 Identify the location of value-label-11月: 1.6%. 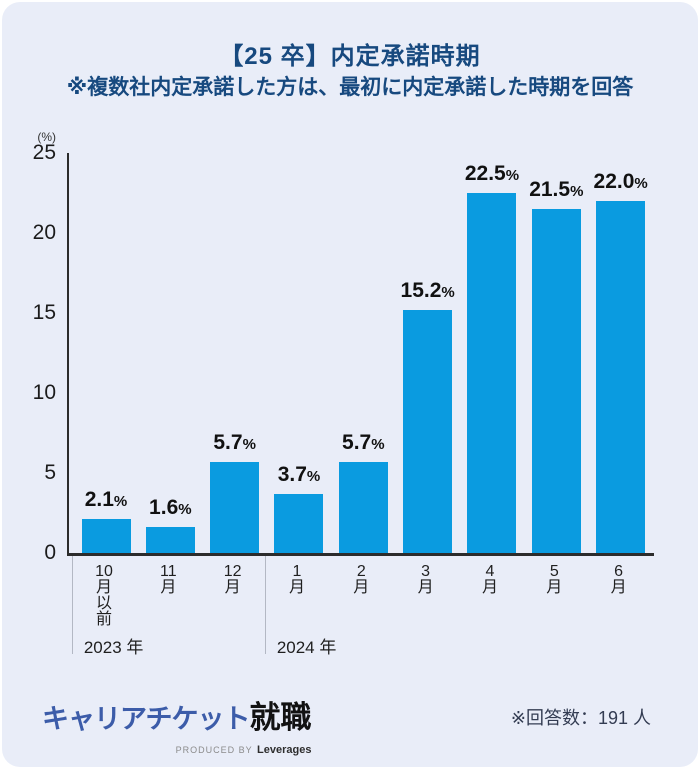
(170, 508).